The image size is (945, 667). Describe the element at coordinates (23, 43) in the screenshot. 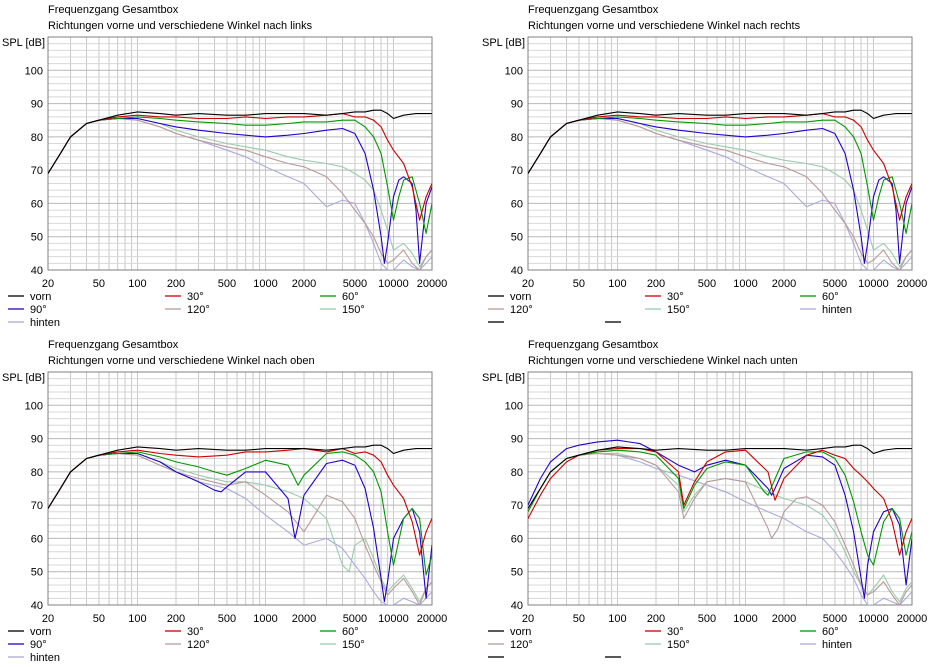

I see `y-axis-label: SPL [dB]` at that location.